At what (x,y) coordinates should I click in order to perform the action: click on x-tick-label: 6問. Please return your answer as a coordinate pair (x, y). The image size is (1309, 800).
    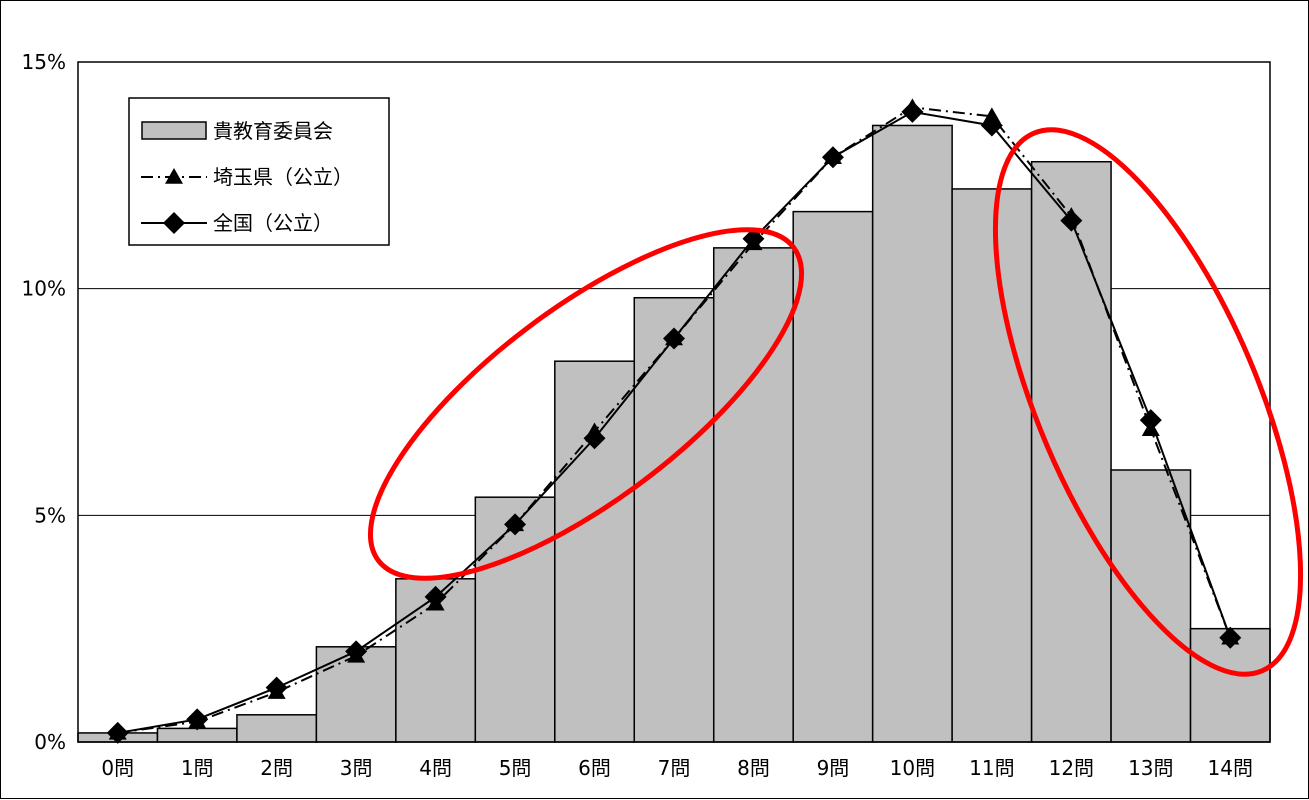
    Looking at the image, I should click on (594, 768).